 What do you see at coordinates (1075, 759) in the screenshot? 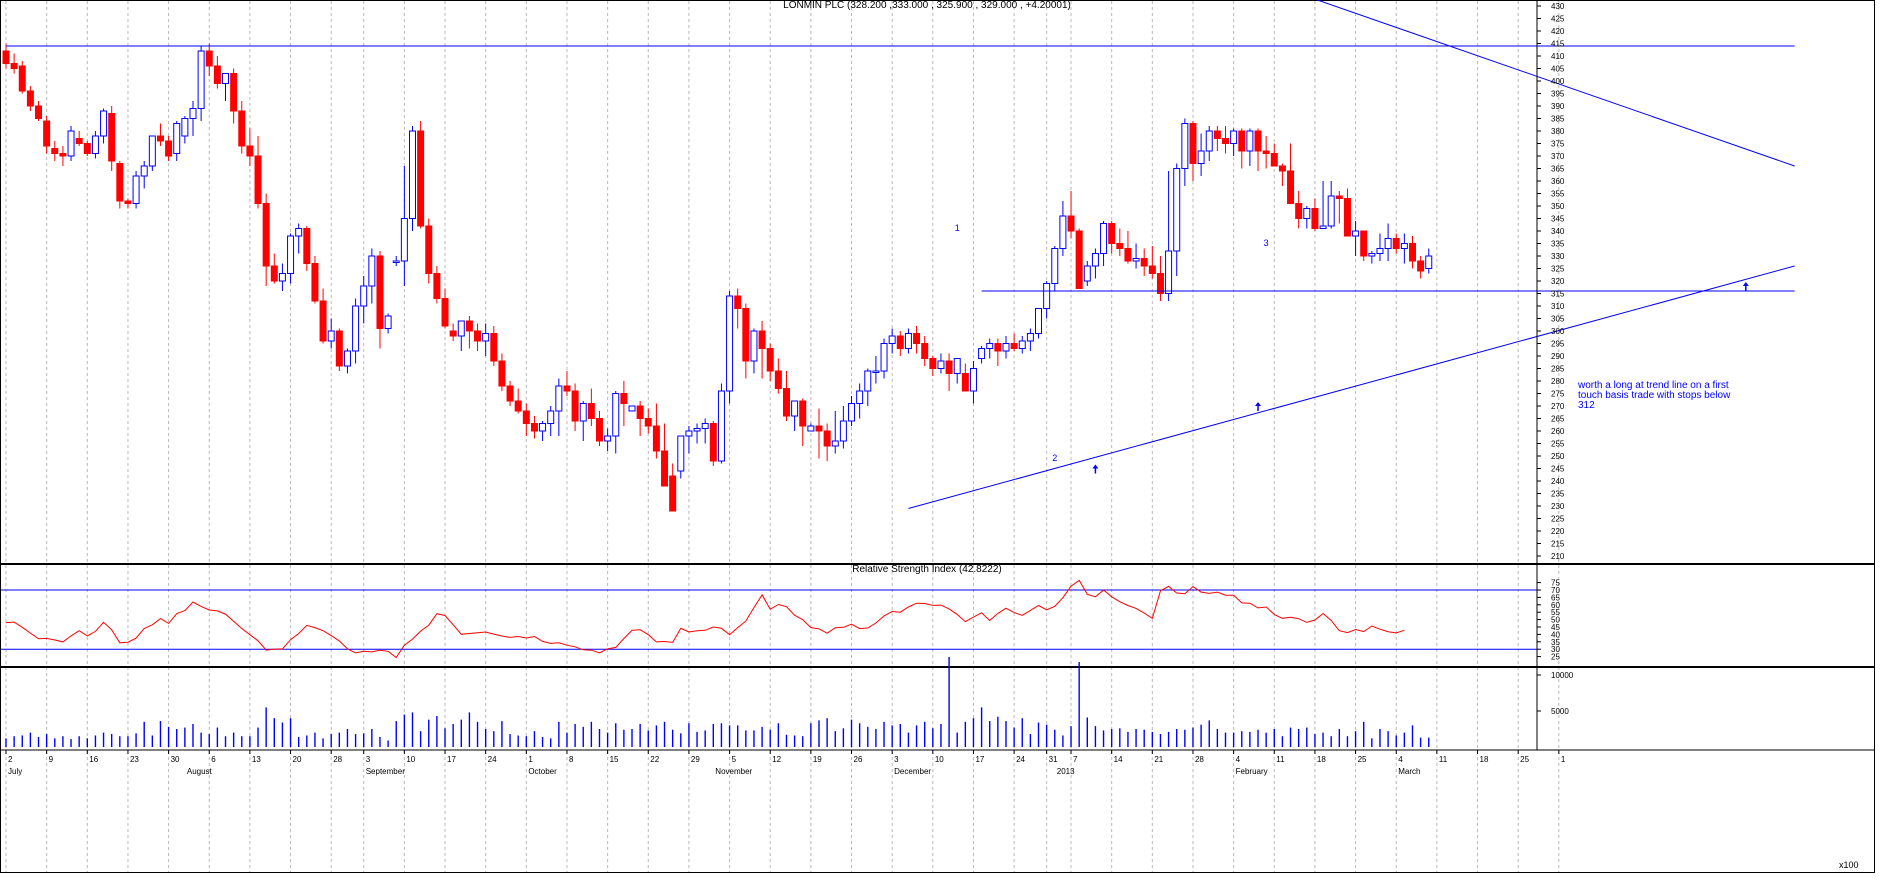
I see `time-tick-label: 7` at bounding box center [1075, 759].